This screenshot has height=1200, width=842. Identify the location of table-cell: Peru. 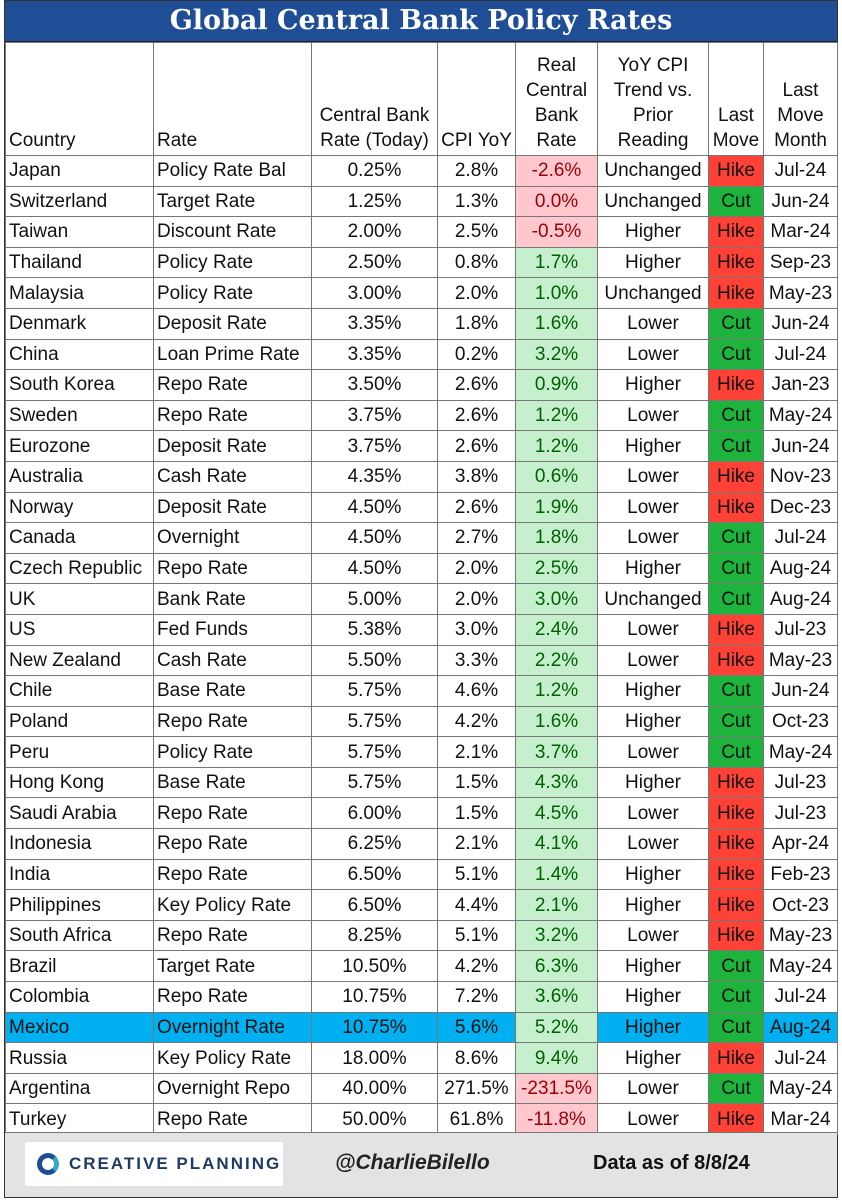
(79, 752).